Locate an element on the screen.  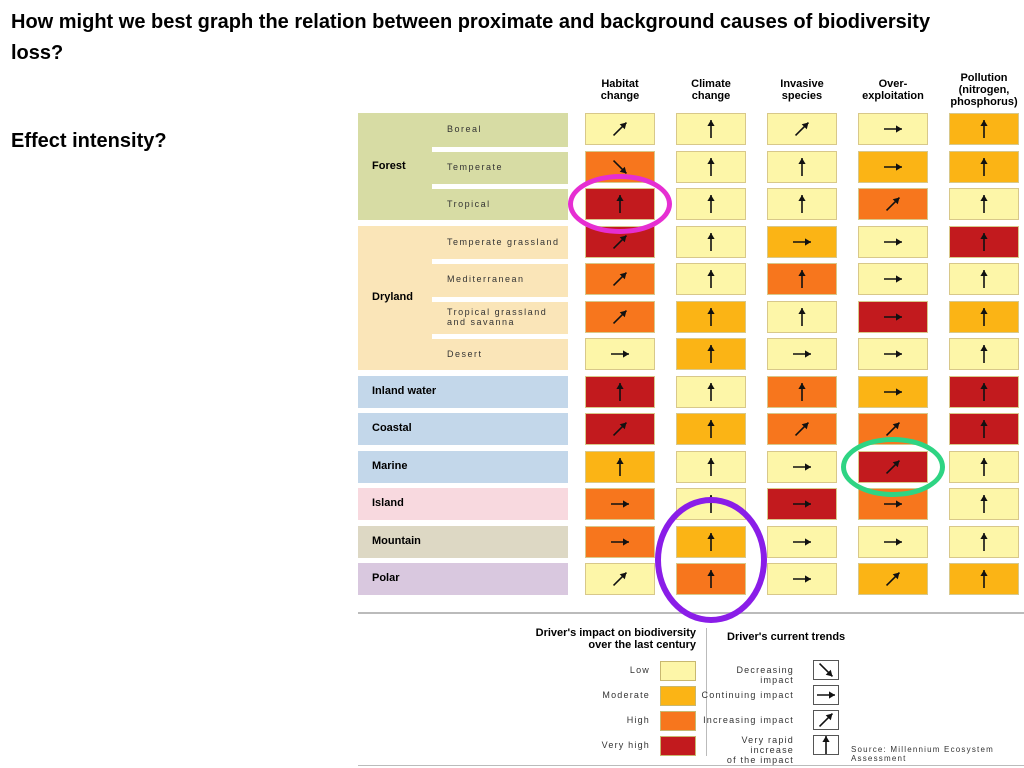
trend-legend-label: Increasing impact is located at coordinates (748, 720).